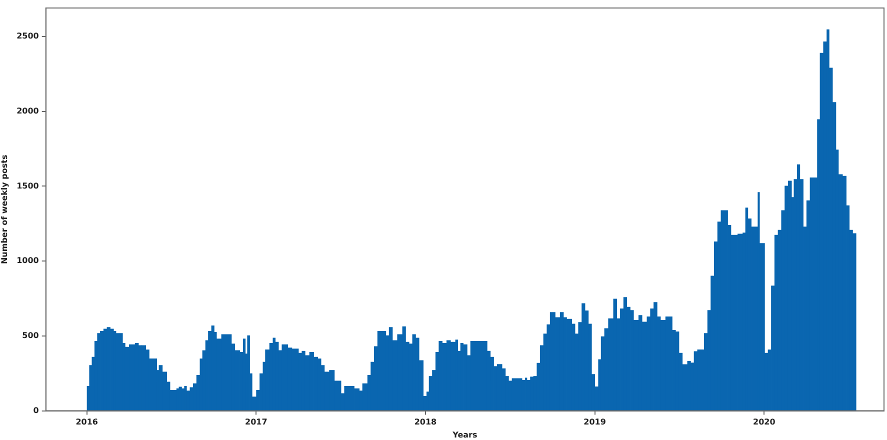 The height and width of the screenshot is (440, 887). Describe the element at coordinates (28, 36) in the screenshot. I see `y-tick-label: 2500` at that location.